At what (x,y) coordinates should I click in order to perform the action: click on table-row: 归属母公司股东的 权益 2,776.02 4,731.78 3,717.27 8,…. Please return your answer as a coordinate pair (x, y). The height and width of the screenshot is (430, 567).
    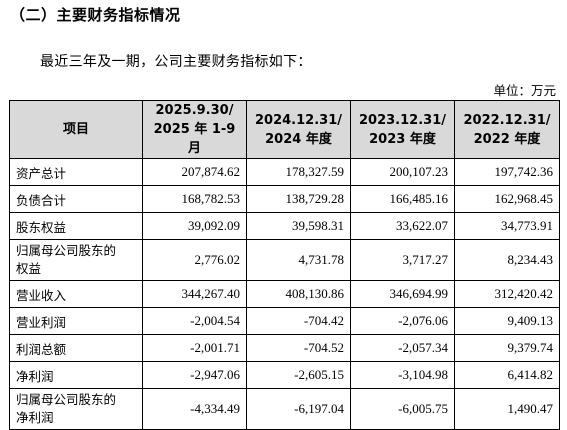
    Looking at the image, I should click on (284, 260).